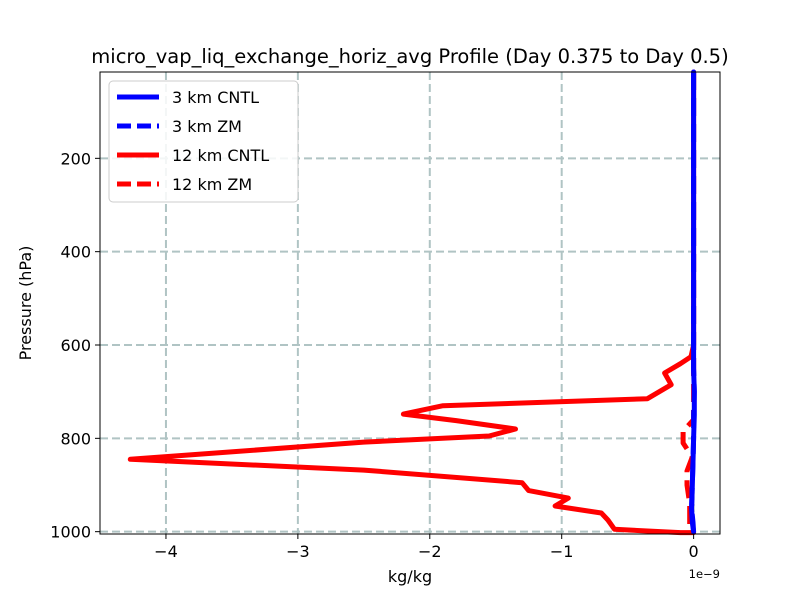 Image resolution: width=800 pixels, height=600 pixels. What do you see at coordinates (75, 252) in the screenshot?
I see `y-tick-label: 400` at bounding box center [75, 252].